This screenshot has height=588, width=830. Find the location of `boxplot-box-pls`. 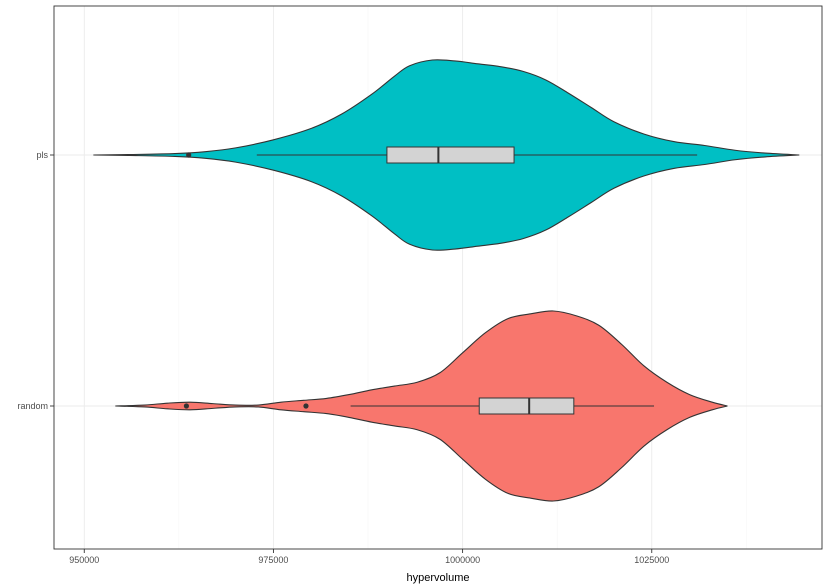

boxplot-box-pls is located at coordinates (450, 155).